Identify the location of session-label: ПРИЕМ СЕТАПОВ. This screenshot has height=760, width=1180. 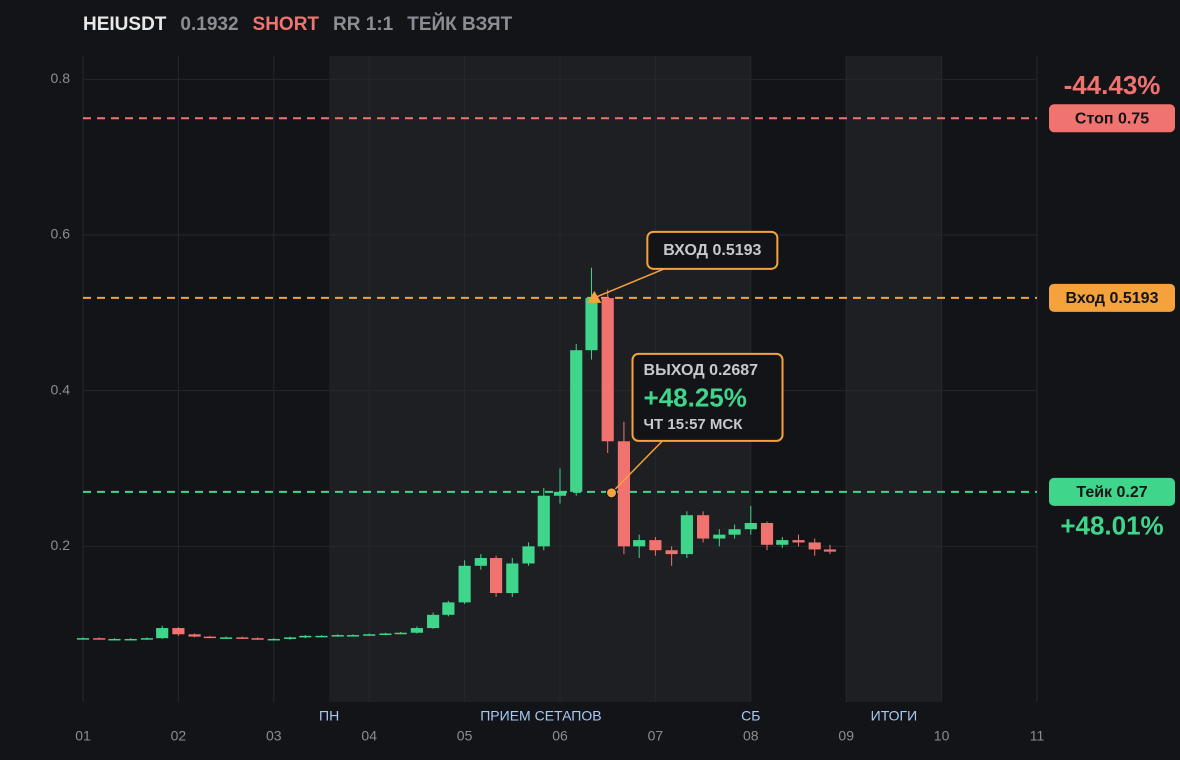
(540, 716).